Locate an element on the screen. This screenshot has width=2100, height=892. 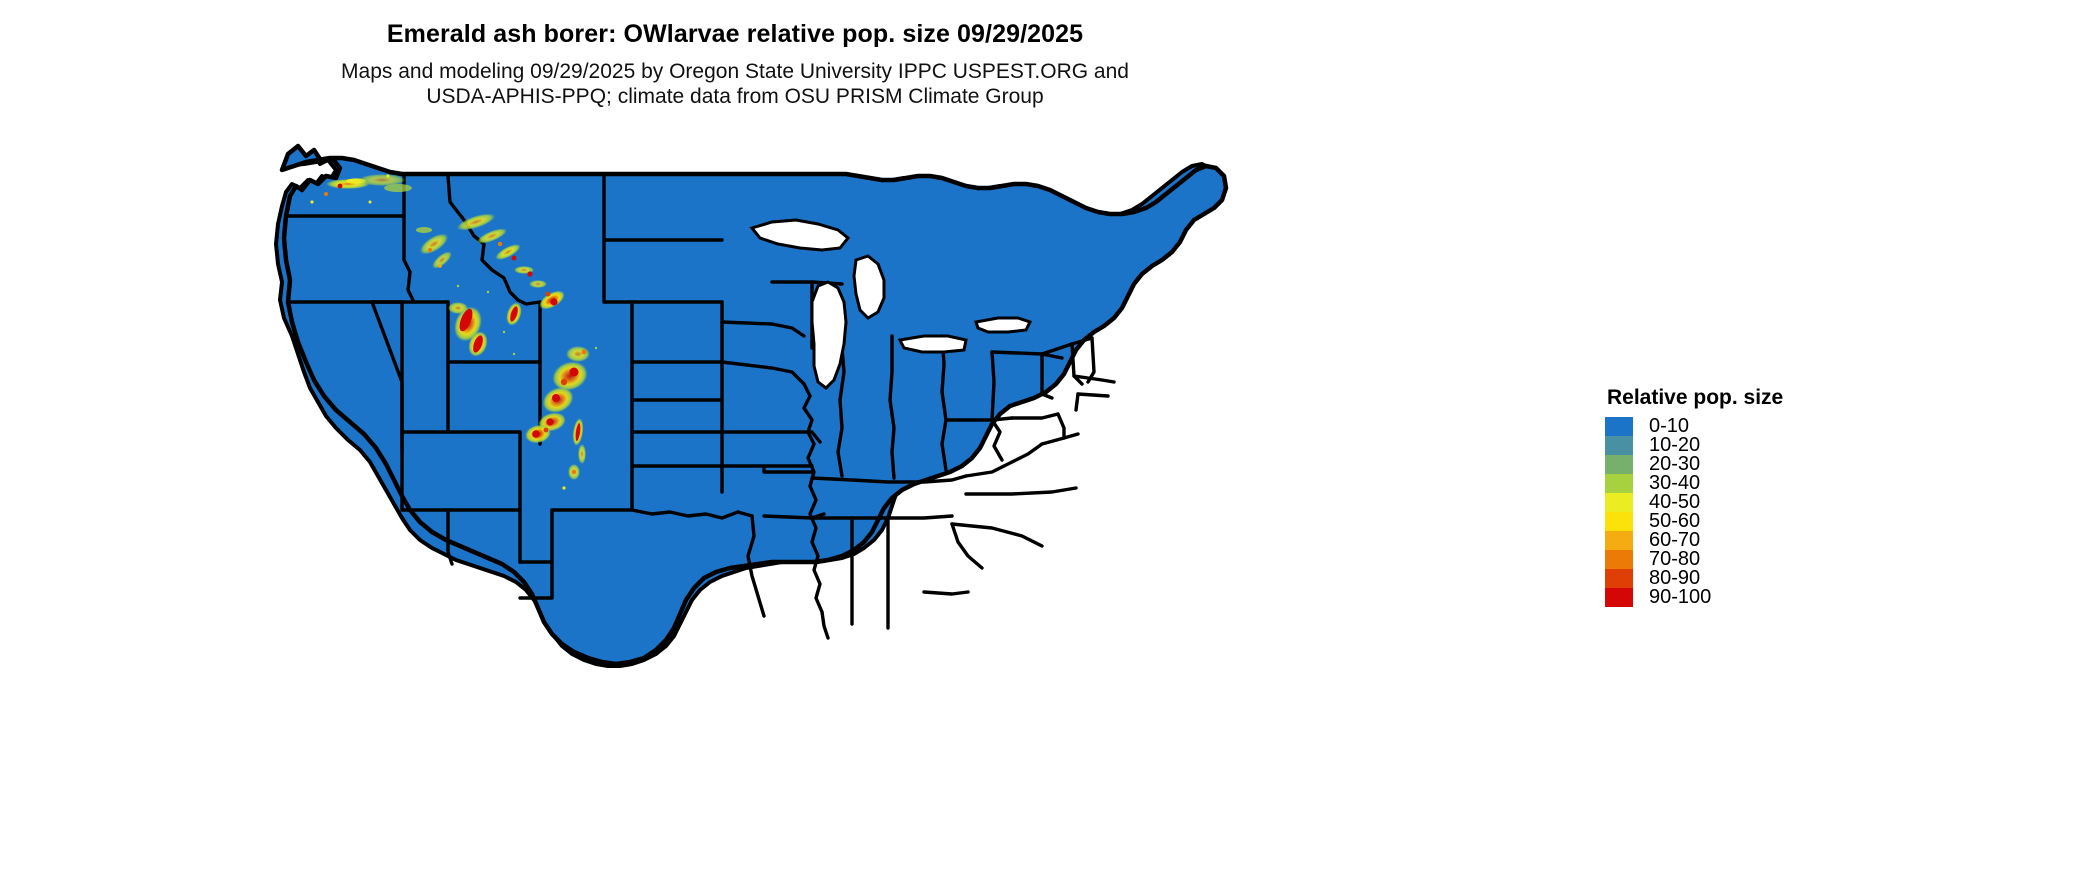
lake-huron is located at coordinates (869, 287).